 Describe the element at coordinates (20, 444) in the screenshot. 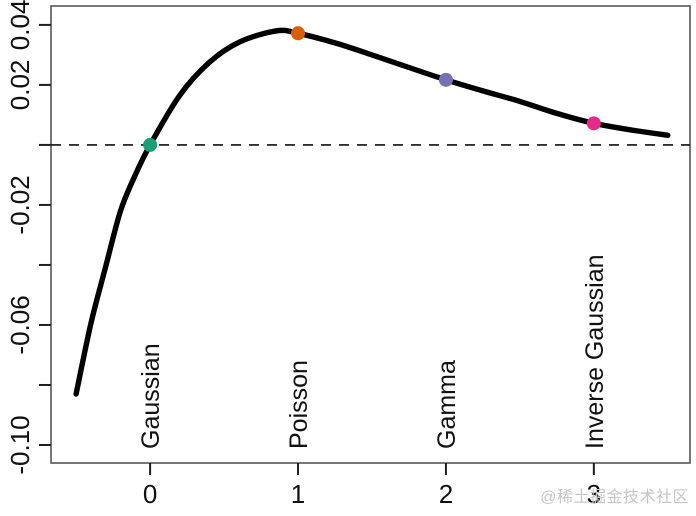

I see `y-tick-label: -0.10` at that location.